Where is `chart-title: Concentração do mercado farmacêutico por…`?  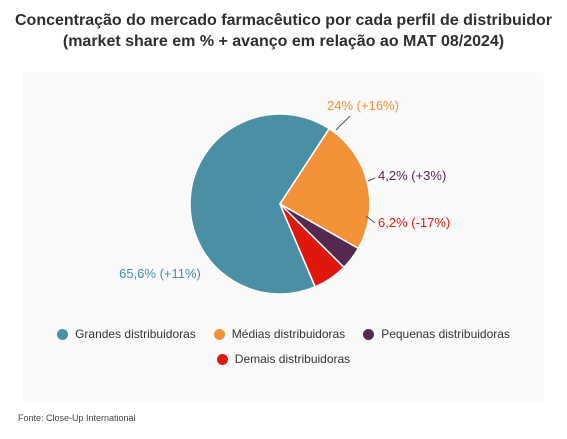 chart-title: Concentração do mercado farmacêutico por… is located at coordinates (283, 31).